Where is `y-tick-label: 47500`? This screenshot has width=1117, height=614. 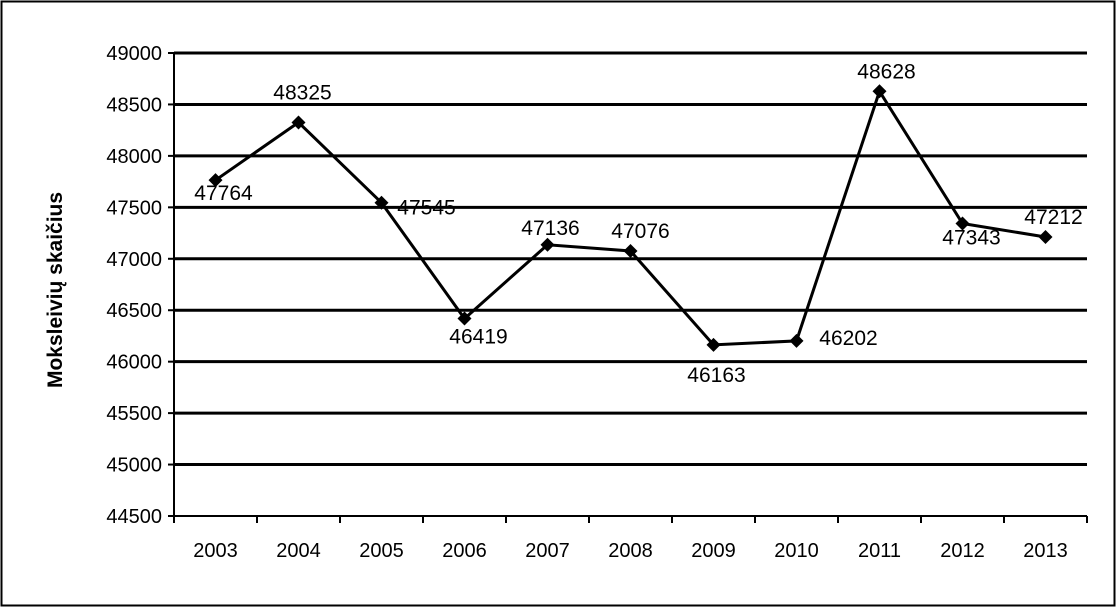
y-tick-label: 47500 is located at coordinates (134, 208).